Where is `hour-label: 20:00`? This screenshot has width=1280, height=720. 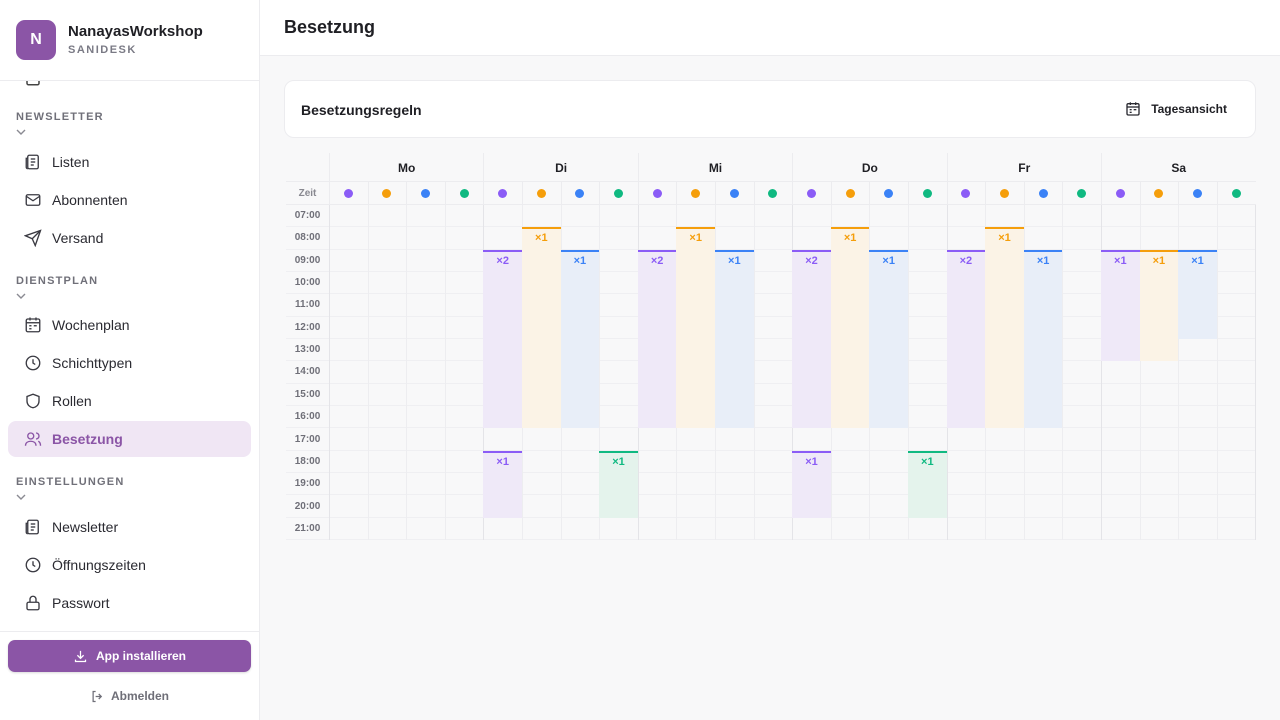 hour-label: 20:00 is located at coordinates (307, 506).